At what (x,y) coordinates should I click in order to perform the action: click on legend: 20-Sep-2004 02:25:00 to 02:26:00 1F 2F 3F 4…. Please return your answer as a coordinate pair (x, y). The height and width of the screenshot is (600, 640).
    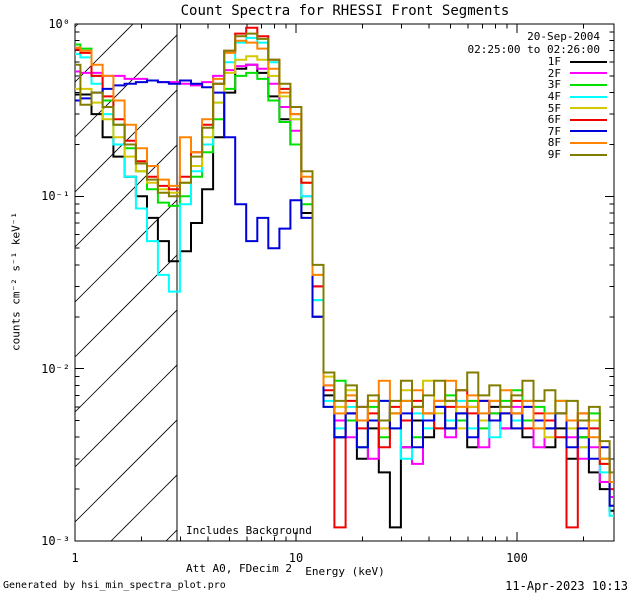
    Looking at the image, I should click on (502, 96).